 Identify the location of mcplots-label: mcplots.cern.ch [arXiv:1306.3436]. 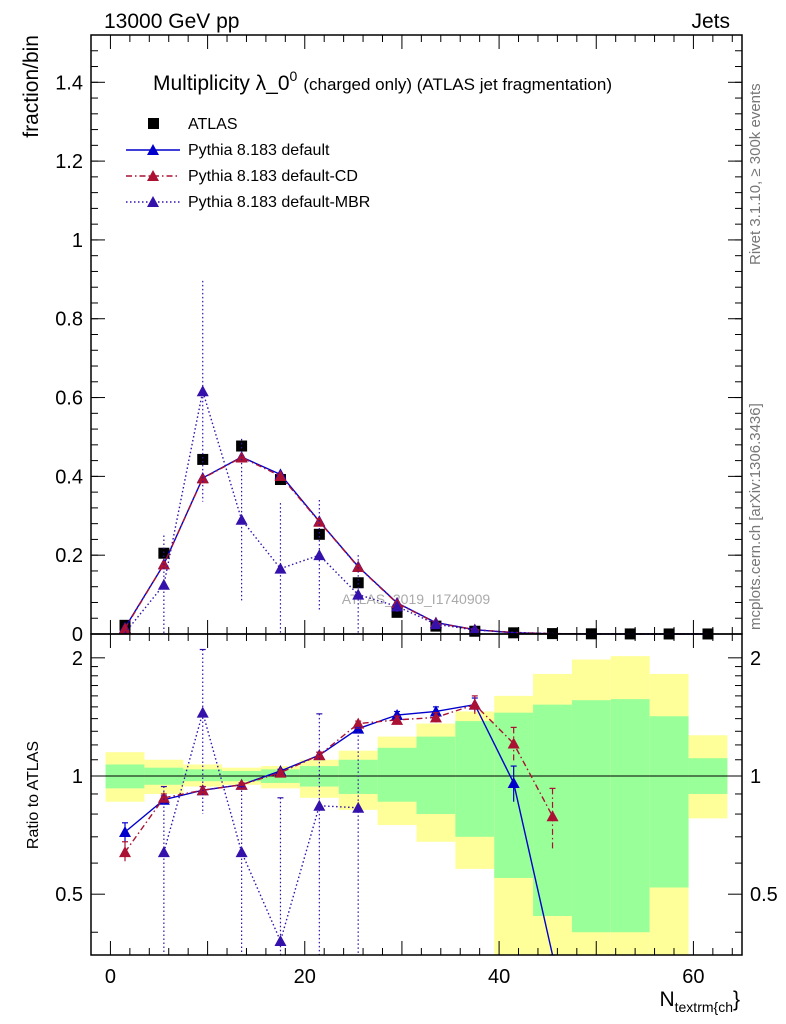
(755, 516).